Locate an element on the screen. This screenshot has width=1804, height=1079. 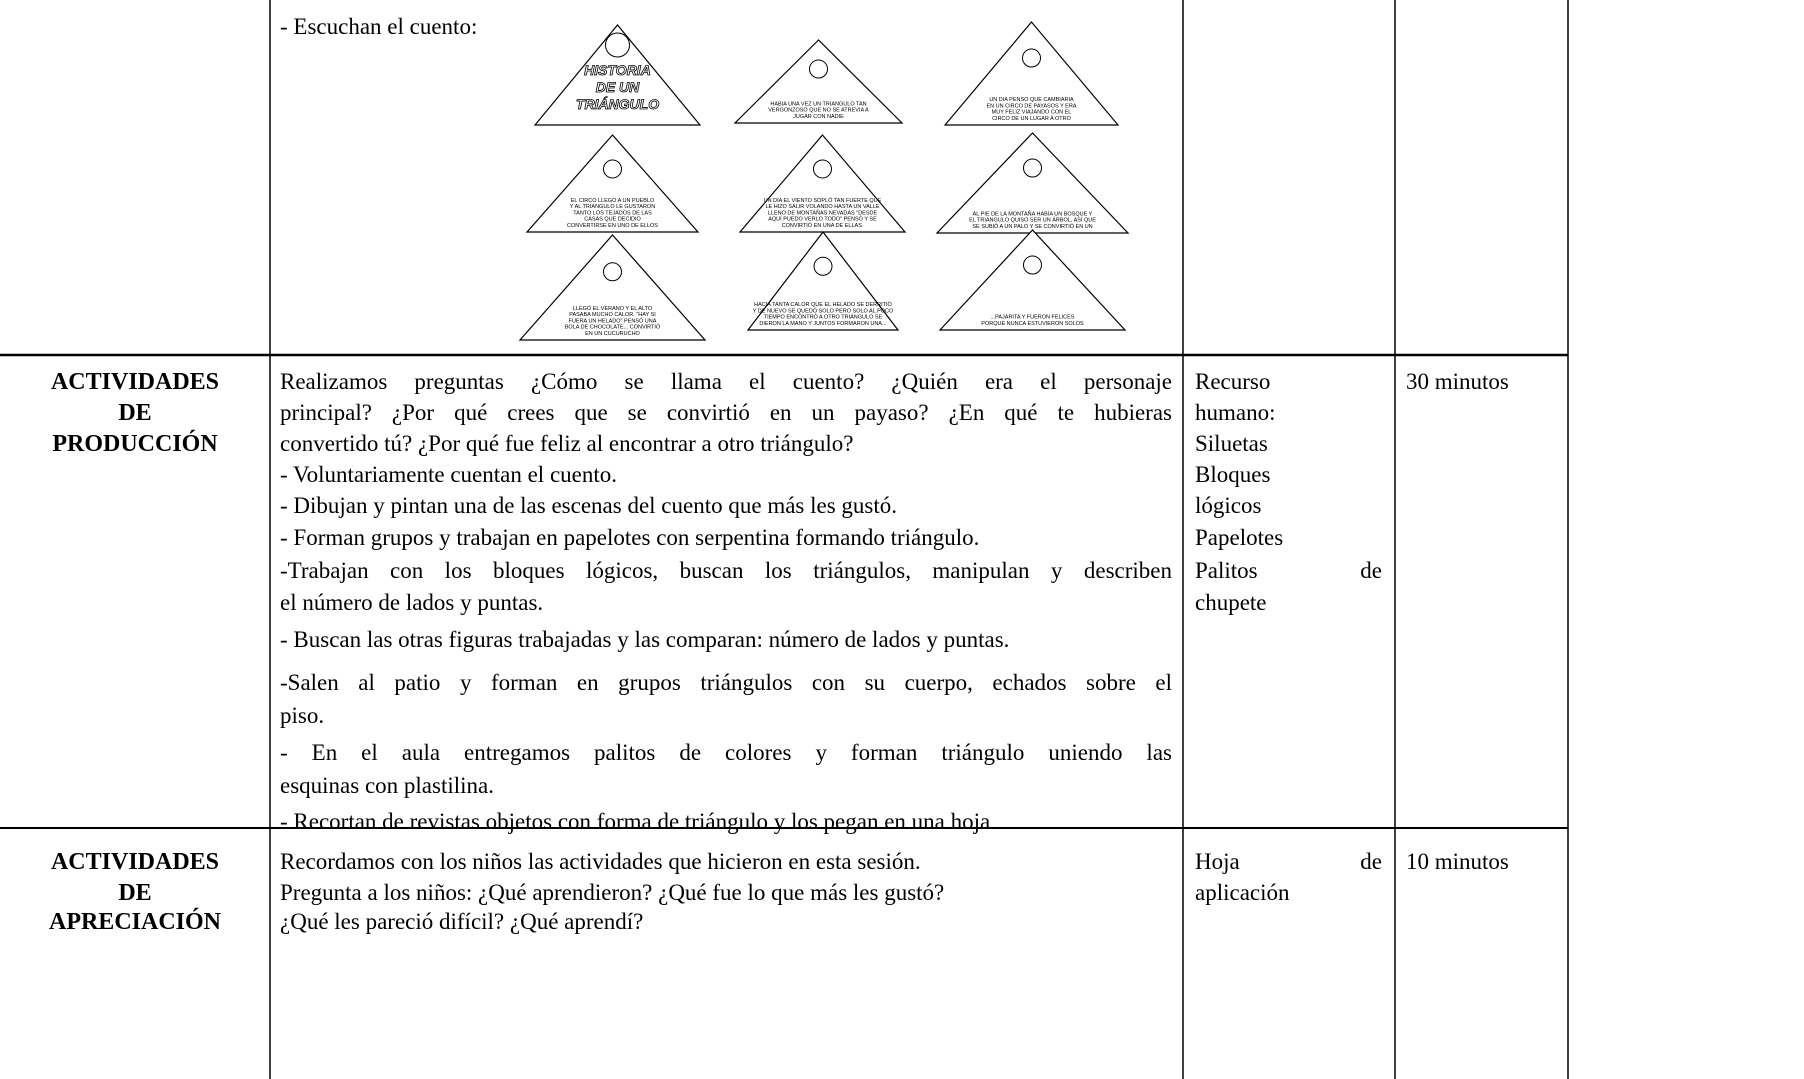
row-label: APRECIACIÓN is located at coordinates (134, 922).